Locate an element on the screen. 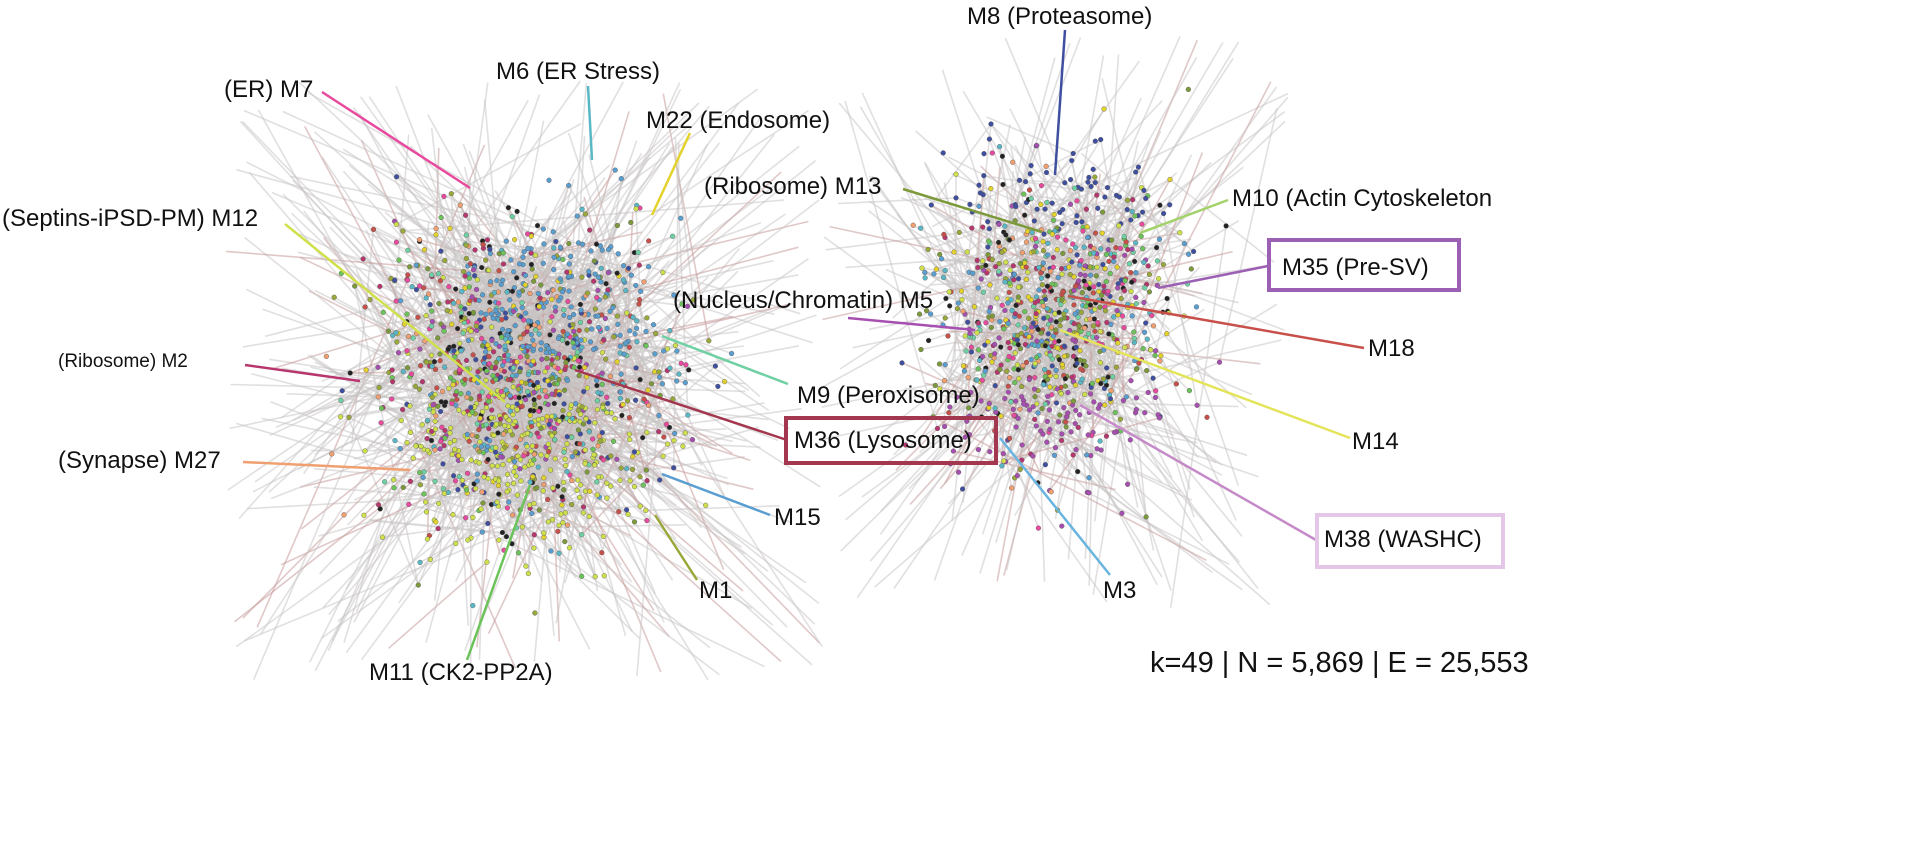 Image resolution: width=1927 pixels, height=859 pixels. box-m35 is located at coordinates (1364, 265).